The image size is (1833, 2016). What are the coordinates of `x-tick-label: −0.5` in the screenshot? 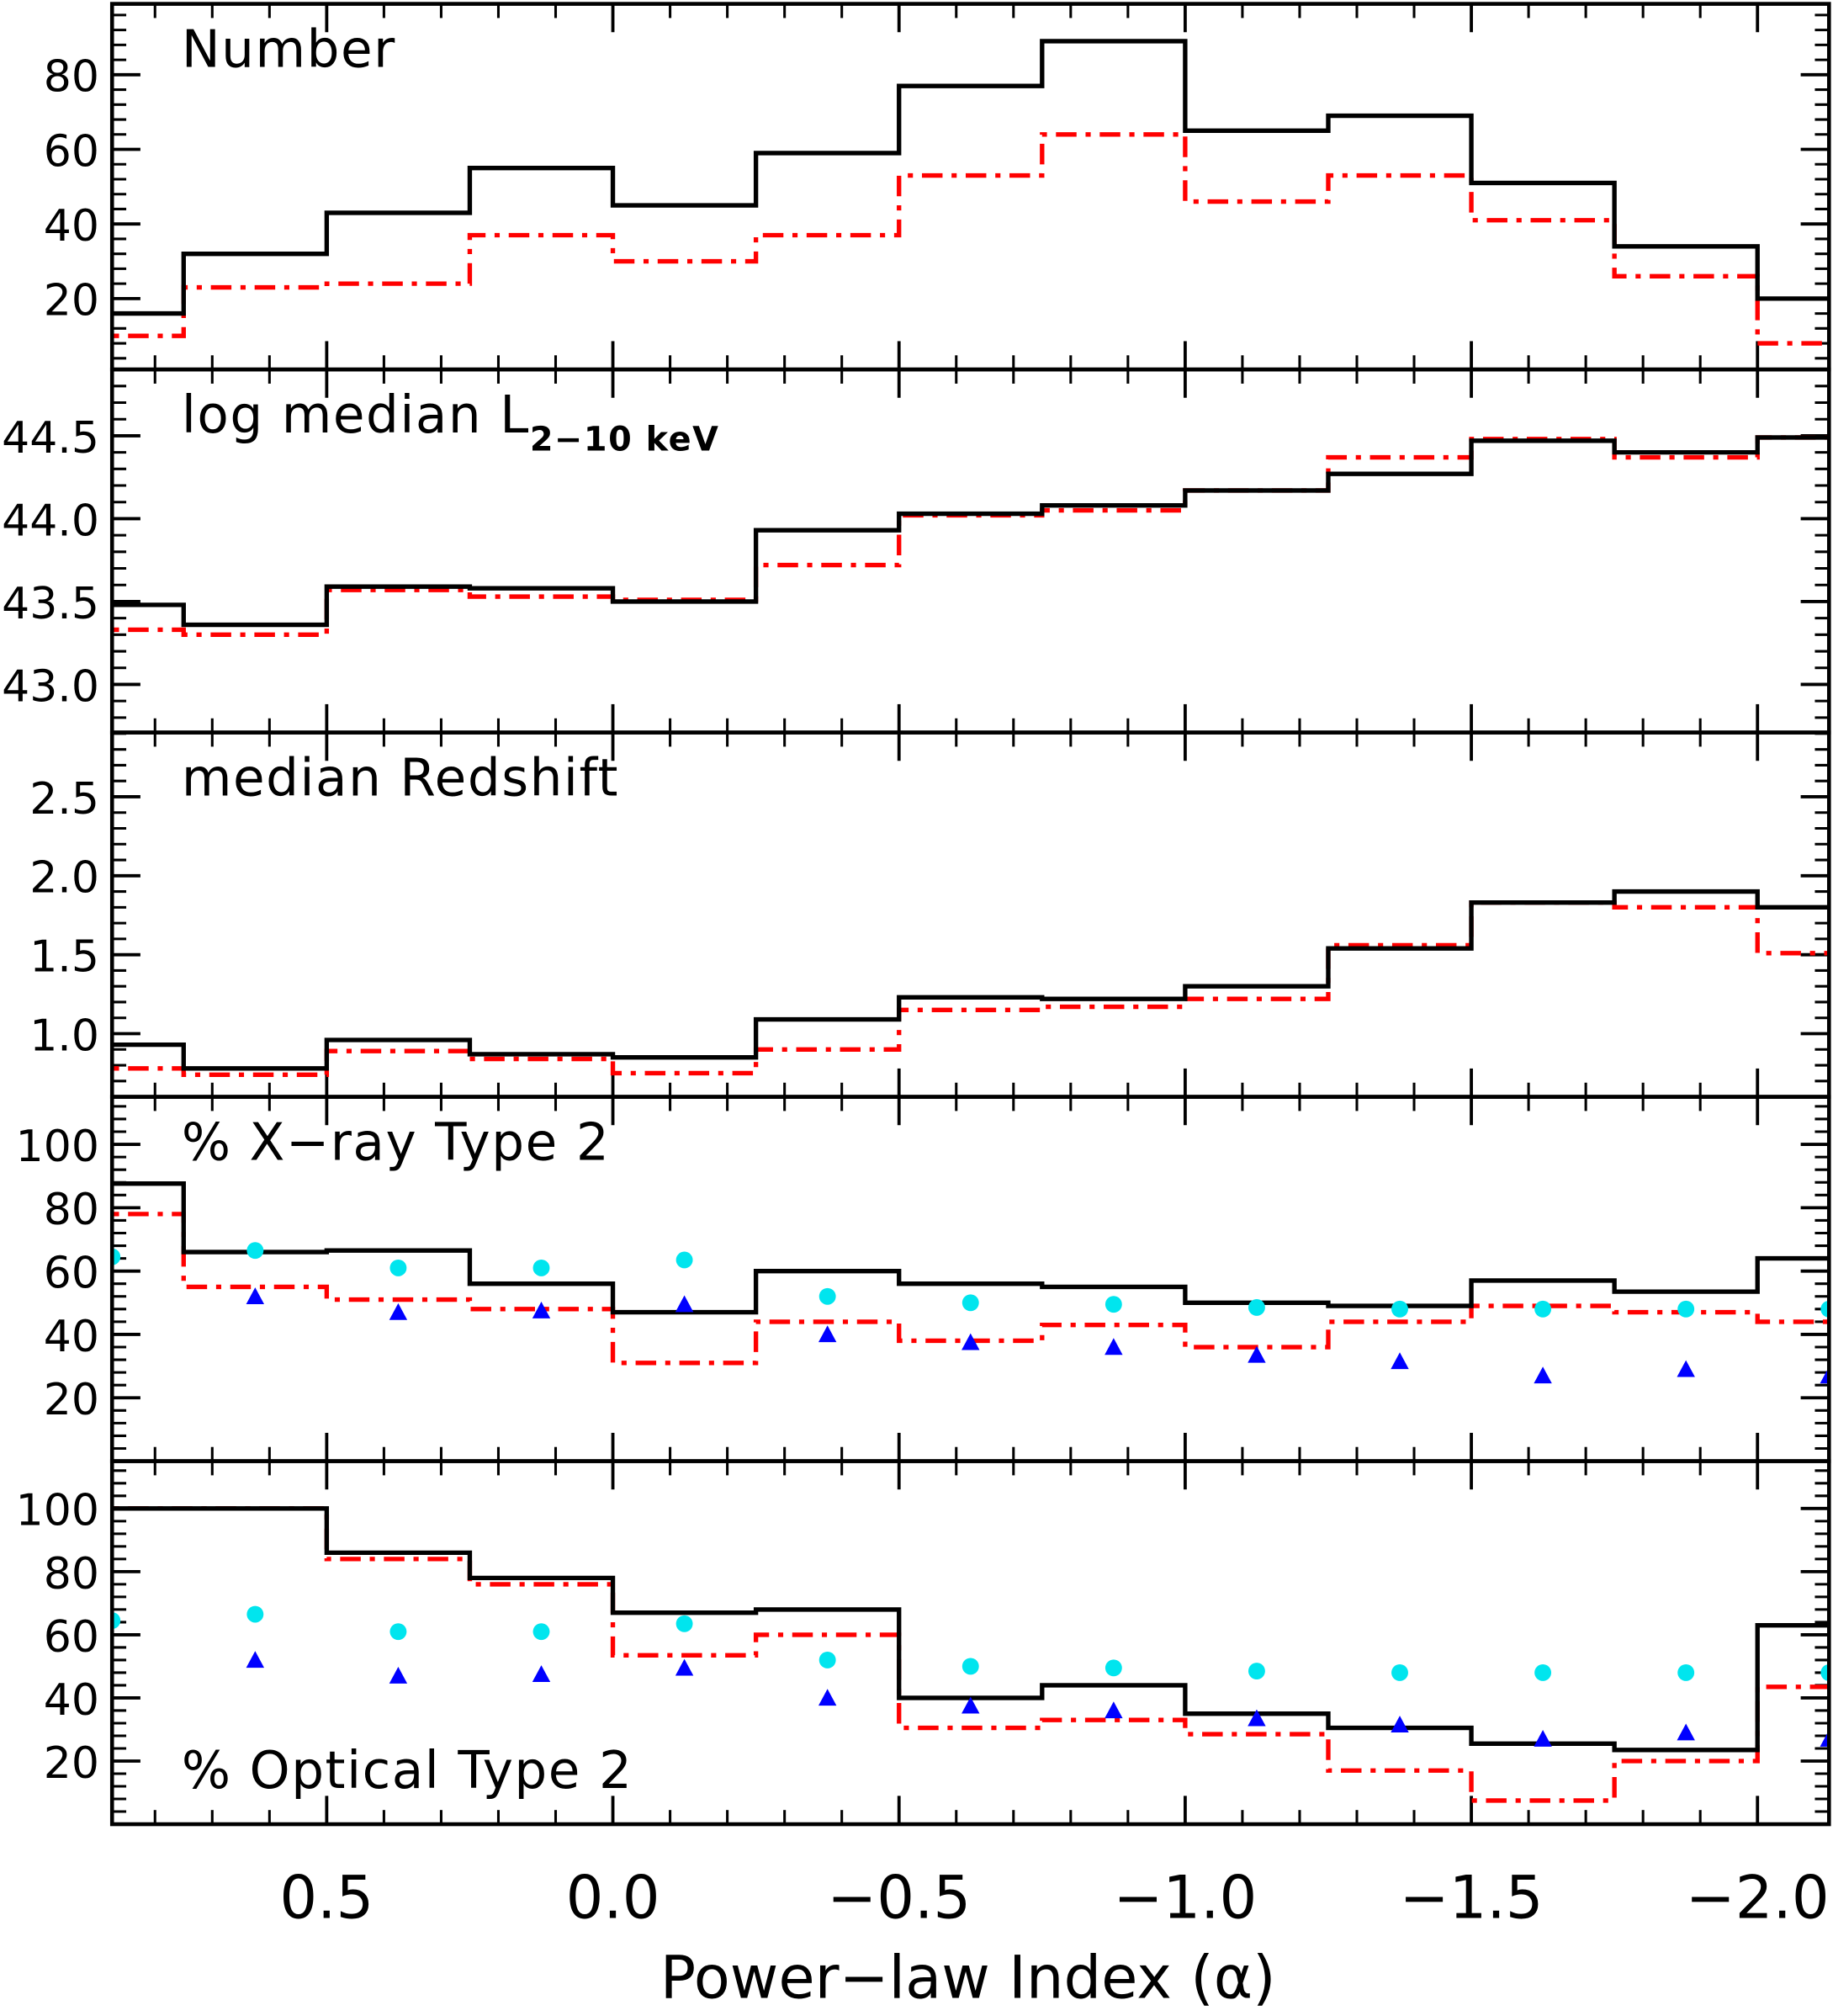 It's located at (899, 1898).